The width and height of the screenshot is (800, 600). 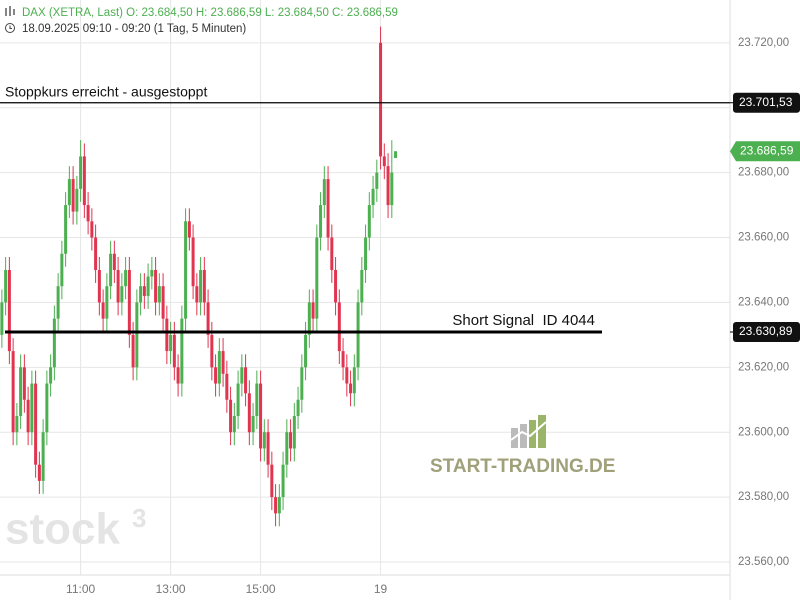 What do you see at coordinates (528, 431) in the screenshot?
I see `logo-icon` at bounding box center [528, 431].